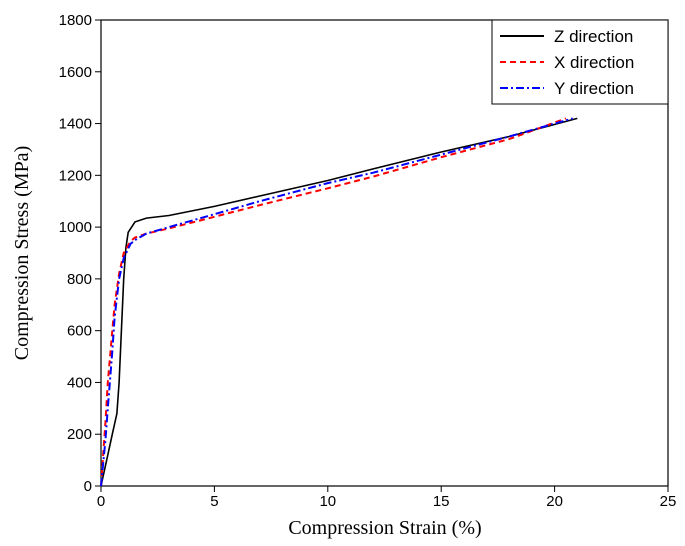  I want to click on y-tick-label: 200, so click(79, 434).